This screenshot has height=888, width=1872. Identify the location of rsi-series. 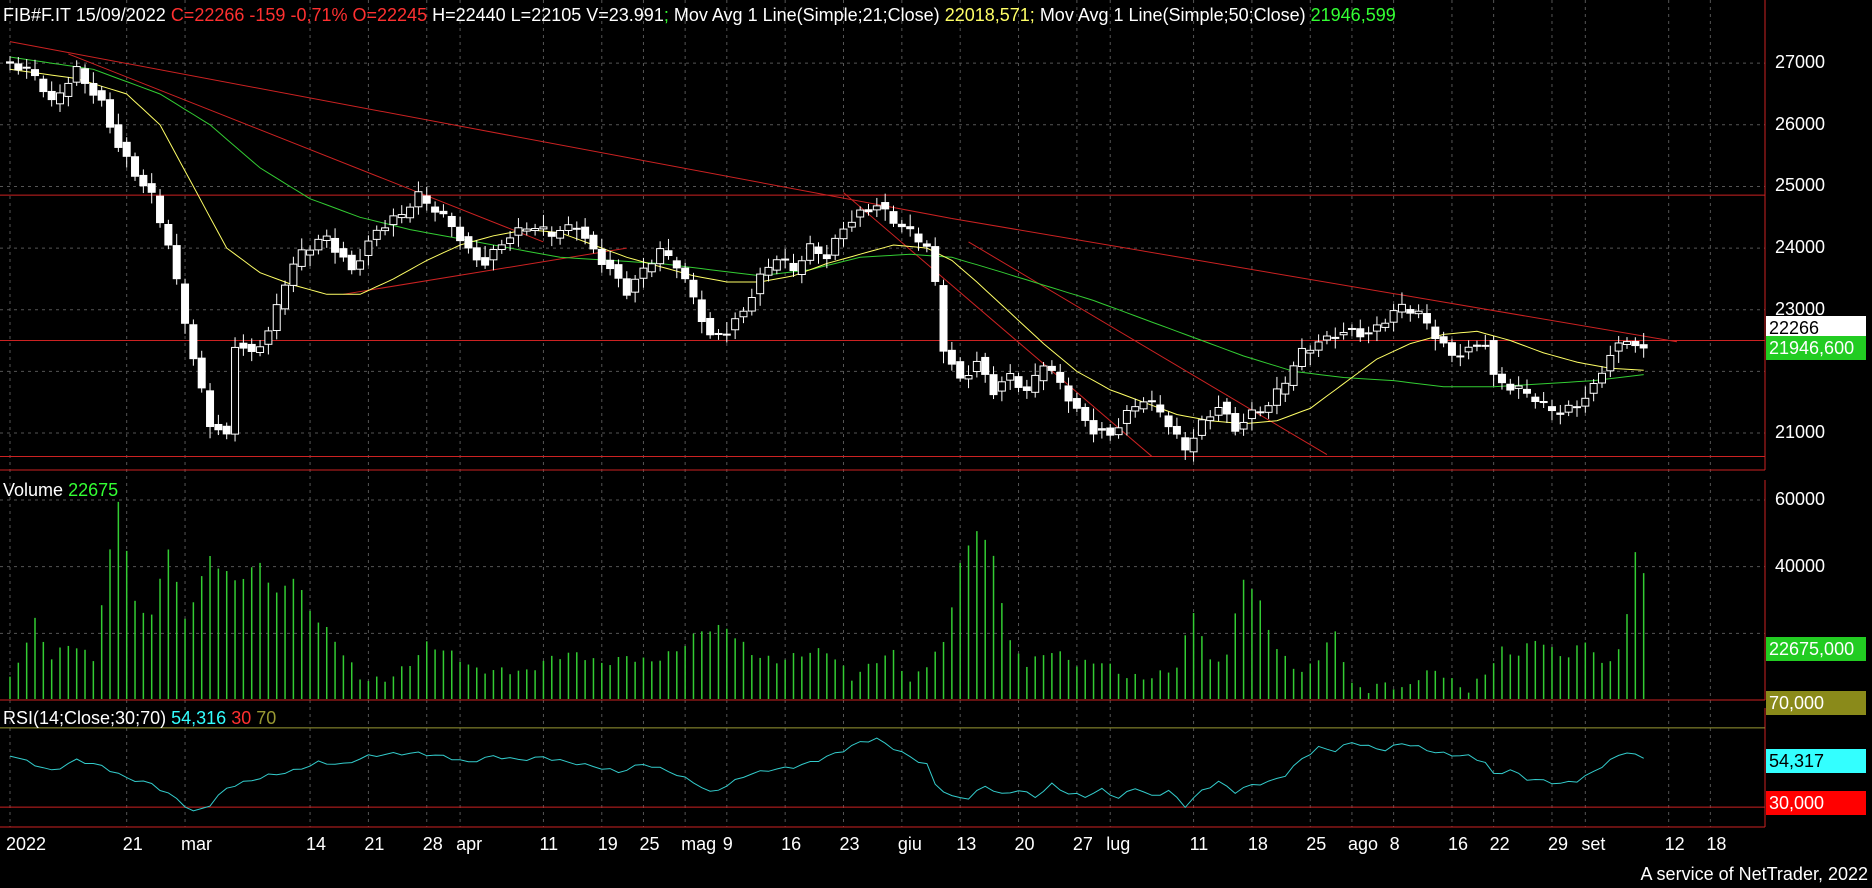
(882, 769).